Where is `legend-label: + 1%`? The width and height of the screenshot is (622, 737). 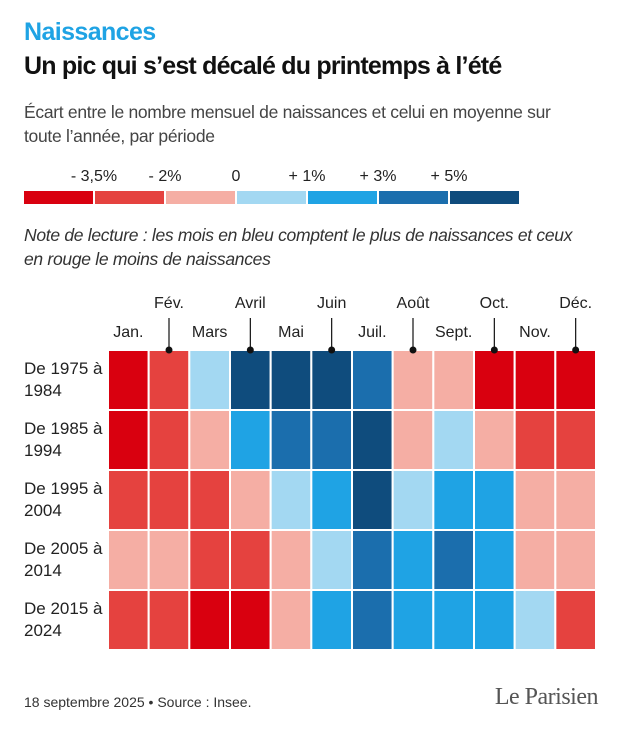 legend-label: + 1% is located at coordinates (307, 176).